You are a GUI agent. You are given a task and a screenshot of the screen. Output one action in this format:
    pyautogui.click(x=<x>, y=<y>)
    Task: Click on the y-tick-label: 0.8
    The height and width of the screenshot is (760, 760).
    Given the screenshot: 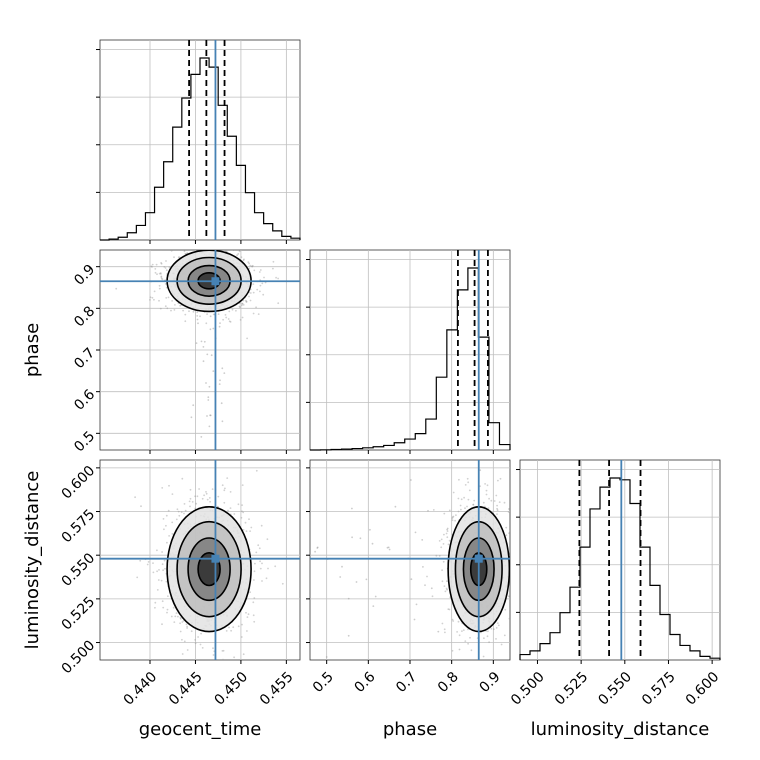 What is the action you would take?
    pyautogui.click(x=84, y=316)
    